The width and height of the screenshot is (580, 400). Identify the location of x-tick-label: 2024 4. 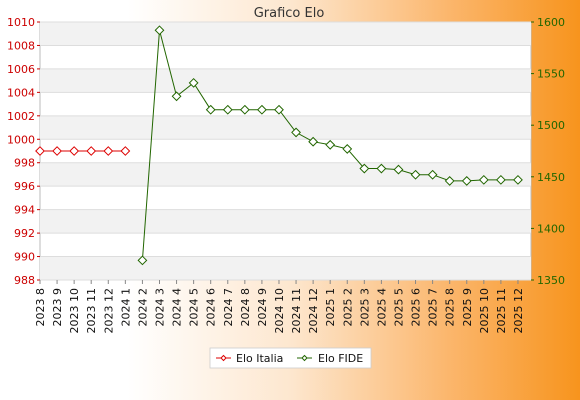
(177, 307).